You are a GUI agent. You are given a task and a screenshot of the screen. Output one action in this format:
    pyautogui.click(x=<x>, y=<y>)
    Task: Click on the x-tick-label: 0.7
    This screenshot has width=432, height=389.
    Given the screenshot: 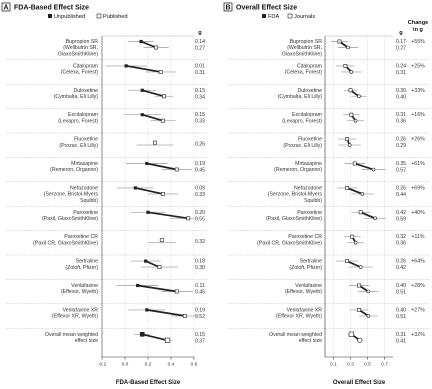 What is the action you would take?
    pyautogui.click(x=384, y=365)
    